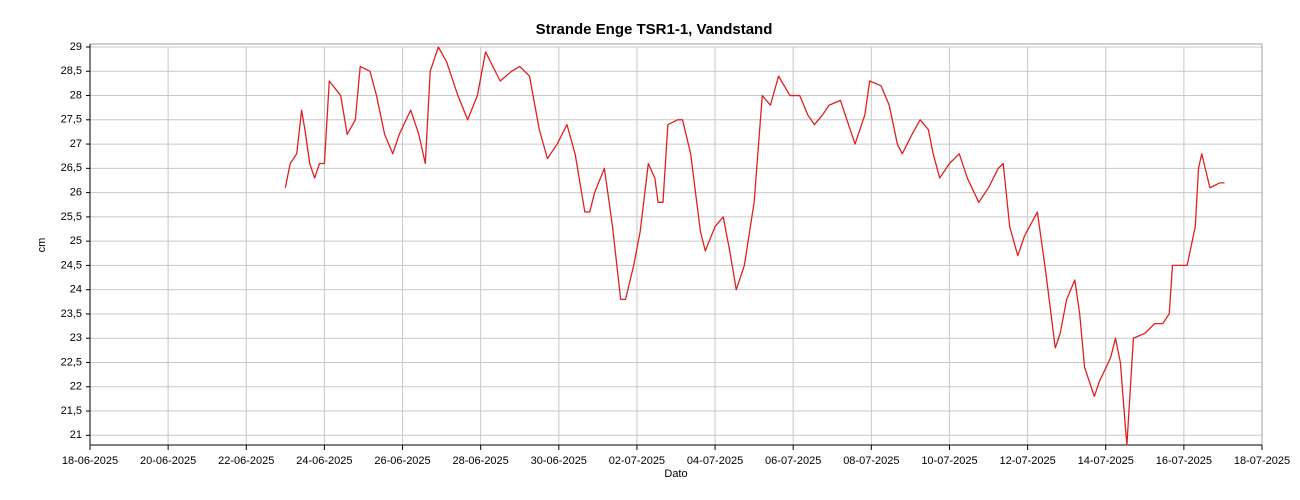 The width and height of the screenshot is (1300, 500). Describe the element at coordinates (168, 461) in the screenshot. I see `x-tick-label: 20-06-2025` at that location.